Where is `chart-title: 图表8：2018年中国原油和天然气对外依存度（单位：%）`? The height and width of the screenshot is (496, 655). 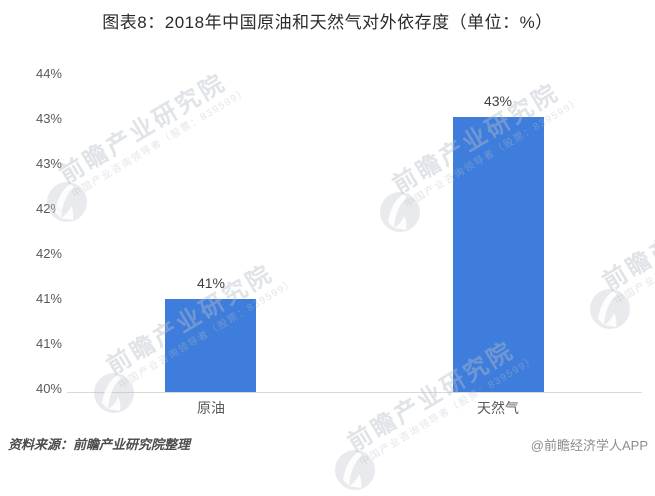 chart-title: 图表8：2018年中国原油和天然气对外依存度（单位：%） is located at coordinates (327, 22).